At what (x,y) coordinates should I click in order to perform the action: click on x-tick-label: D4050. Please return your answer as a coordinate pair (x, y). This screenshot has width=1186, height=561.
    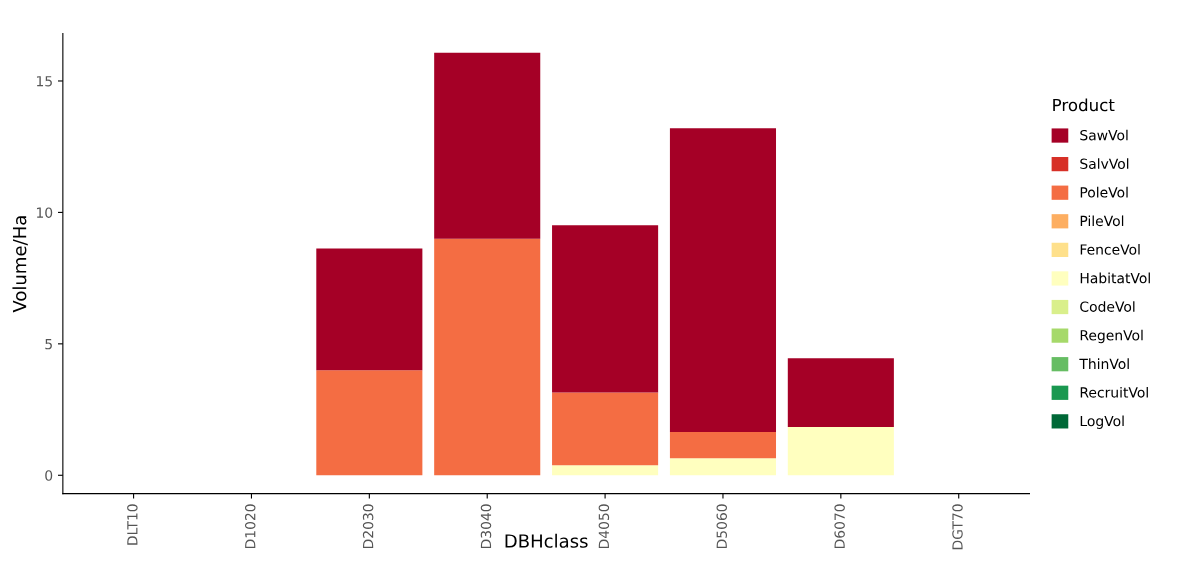
    Looking at the image, I should click on (604, 526).